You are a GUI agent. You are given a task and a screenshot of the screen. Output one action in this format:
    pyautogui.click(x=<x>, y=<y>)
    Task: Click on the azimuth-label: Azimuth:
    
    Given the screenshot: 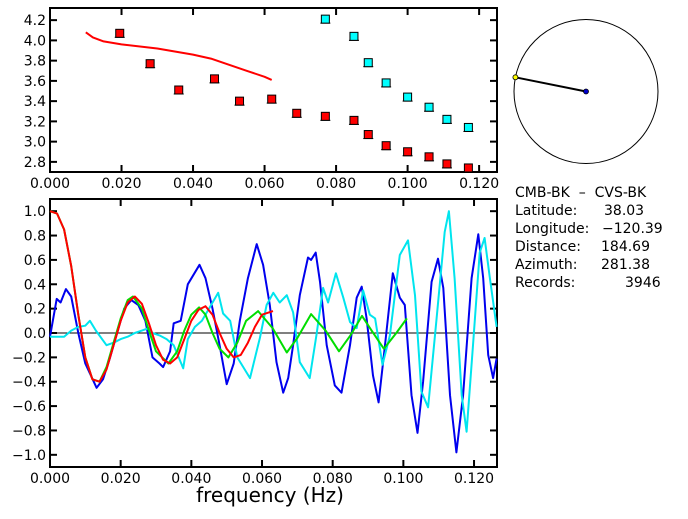 What is the action you would take?
    pyautogui.click(x=546, y=265)
    